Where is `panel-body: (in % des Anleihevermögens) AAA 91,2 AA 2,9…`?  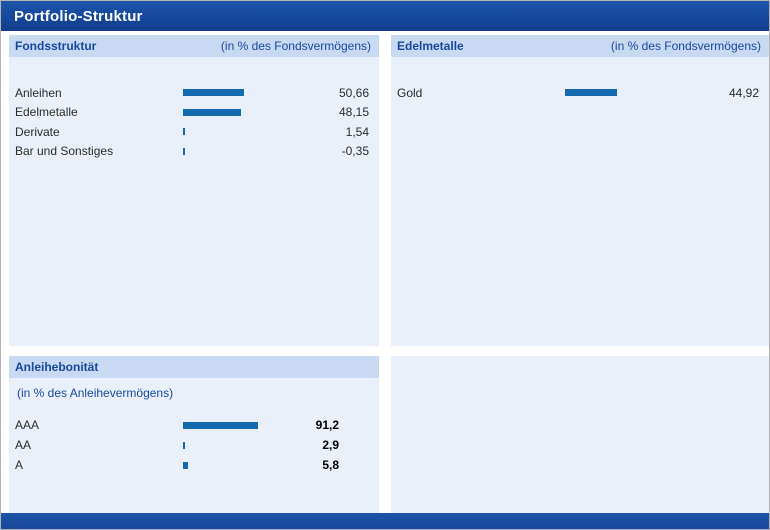 panel-body: (in % des Anleihevermögens) AAA 91,2 AA 2,9… is located at coordinates (194, 426).